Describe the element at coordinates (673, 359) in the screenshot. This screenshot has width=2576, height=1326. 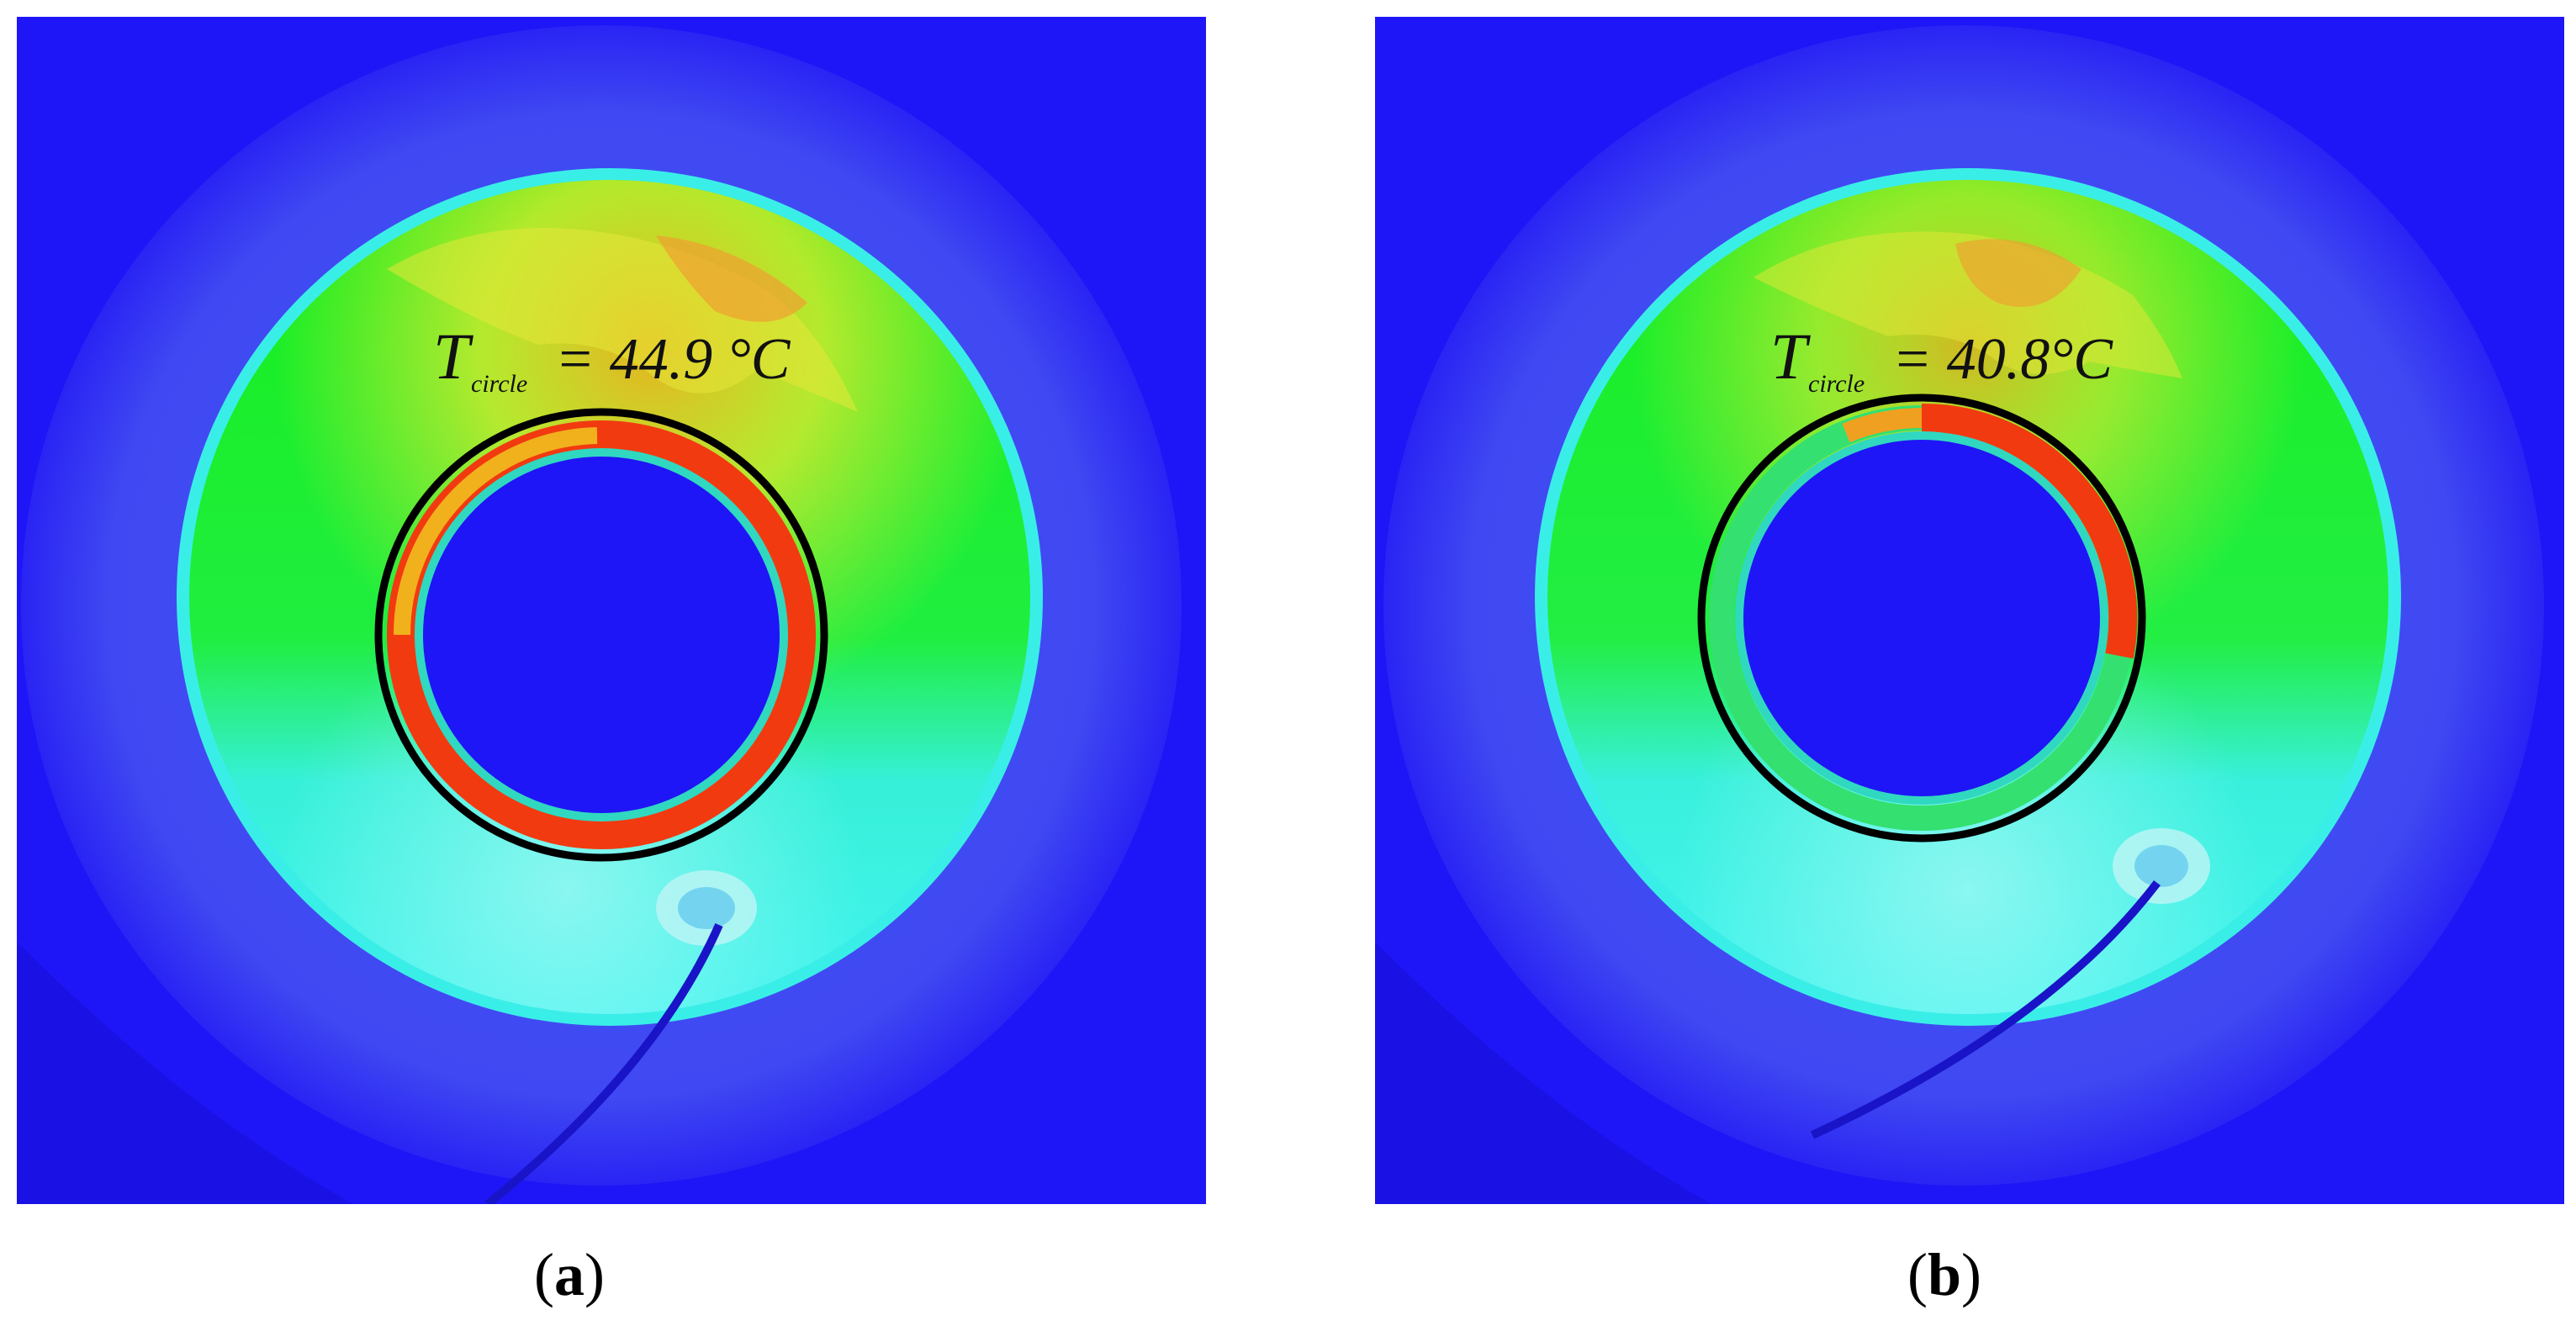
I see `temp-value-a: = 44.9 °C` at that location.